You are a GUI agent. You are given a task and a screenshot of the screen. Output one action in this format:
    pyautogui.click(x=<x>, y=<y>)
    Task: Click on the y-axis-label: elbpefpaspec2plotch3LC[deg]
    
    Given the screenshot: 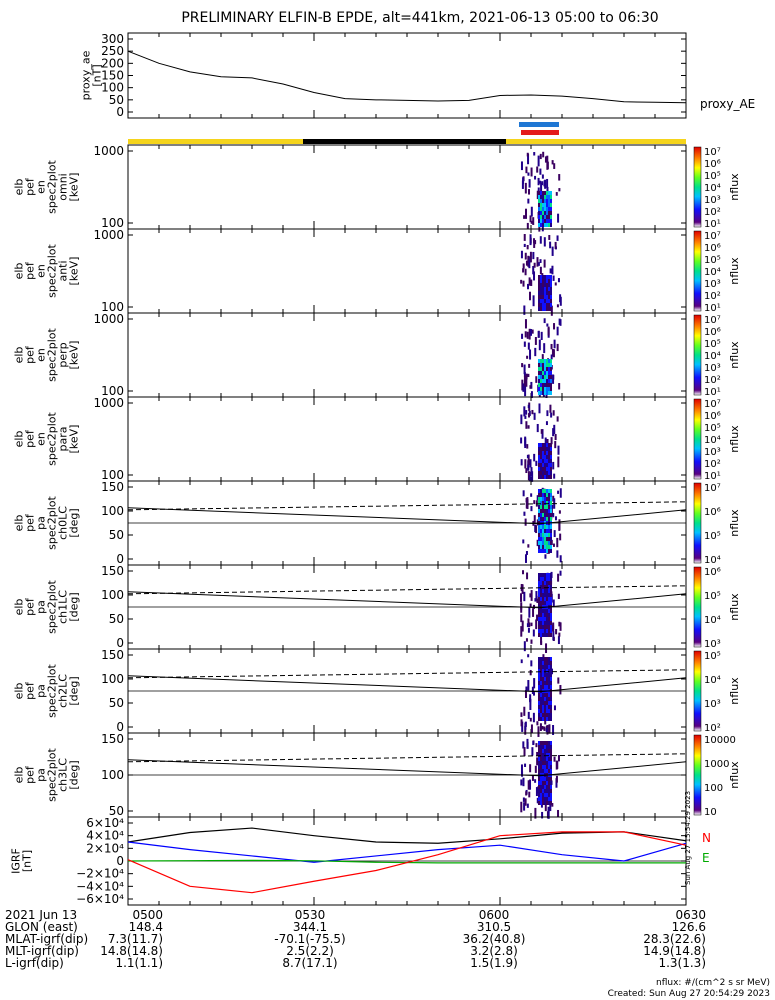 What is the action you would take?
    pyautogui.click(x=47, y=775)
    